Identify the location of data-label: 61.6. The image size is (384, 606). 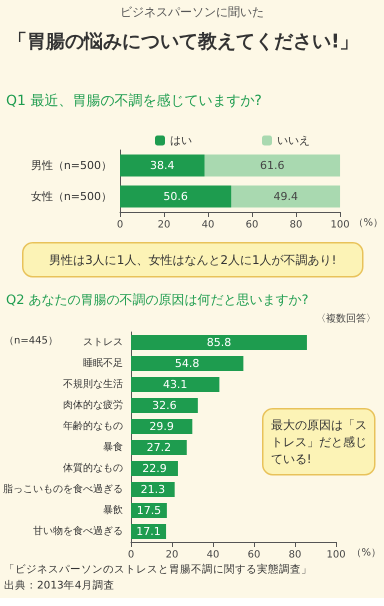
(272, 165).